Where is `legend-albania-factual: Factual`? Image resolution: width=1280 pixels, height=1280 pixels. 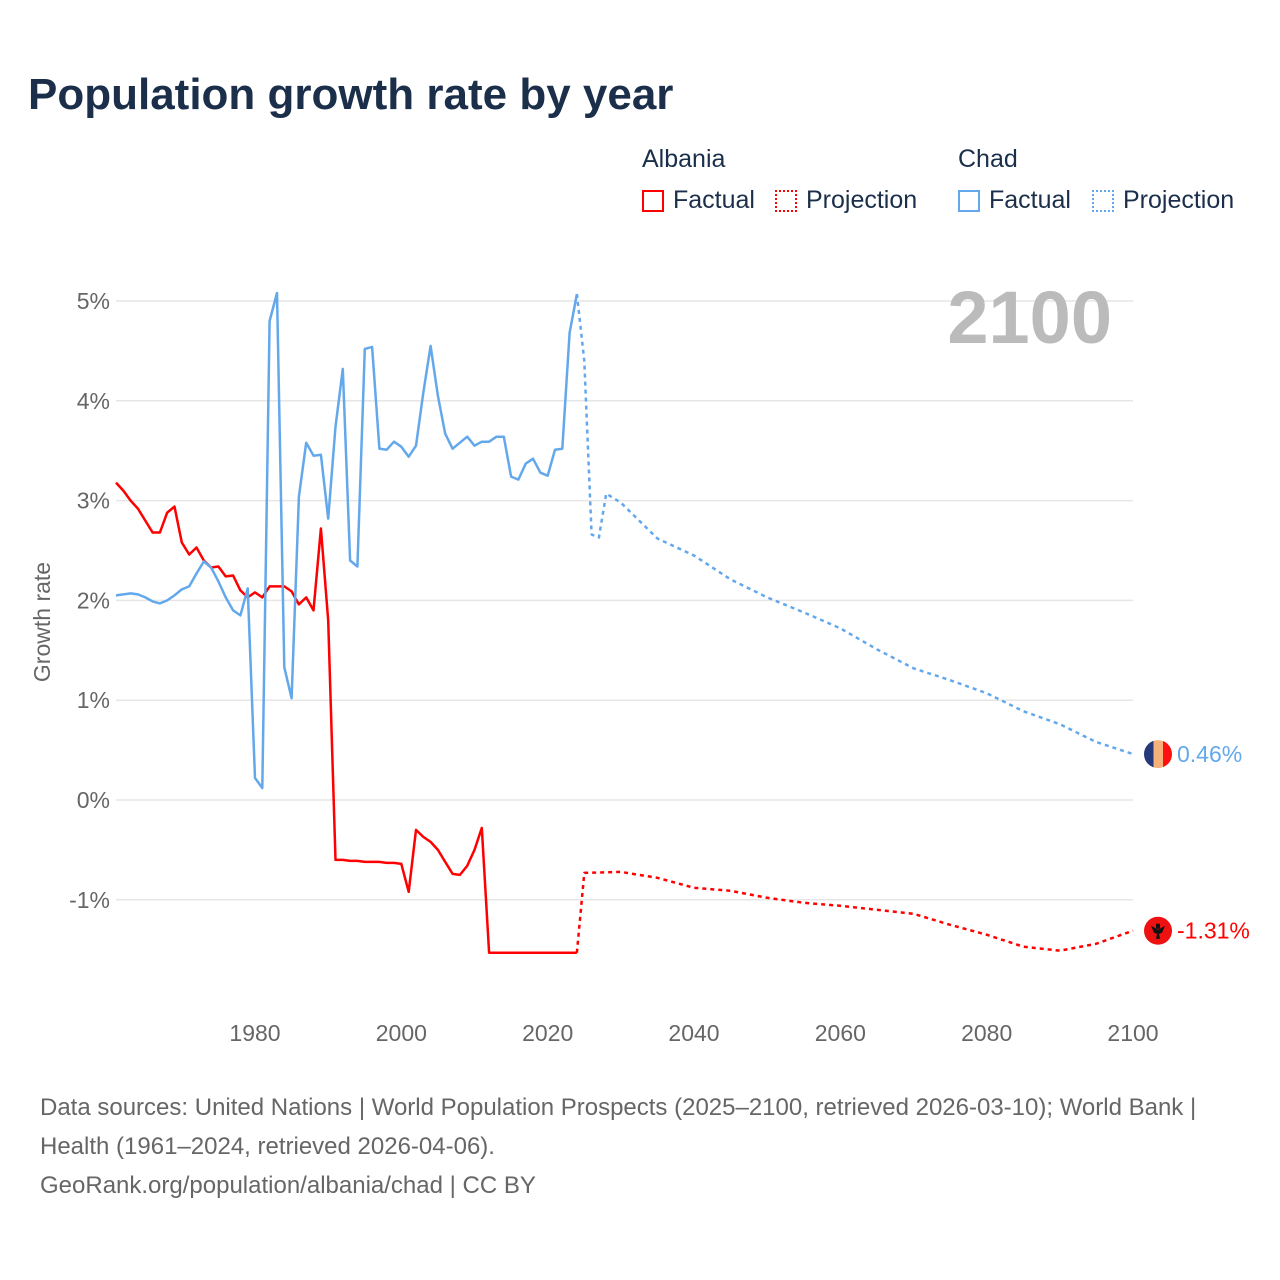
legend-albania-factual: Factual is located at coordinates (698, 200).